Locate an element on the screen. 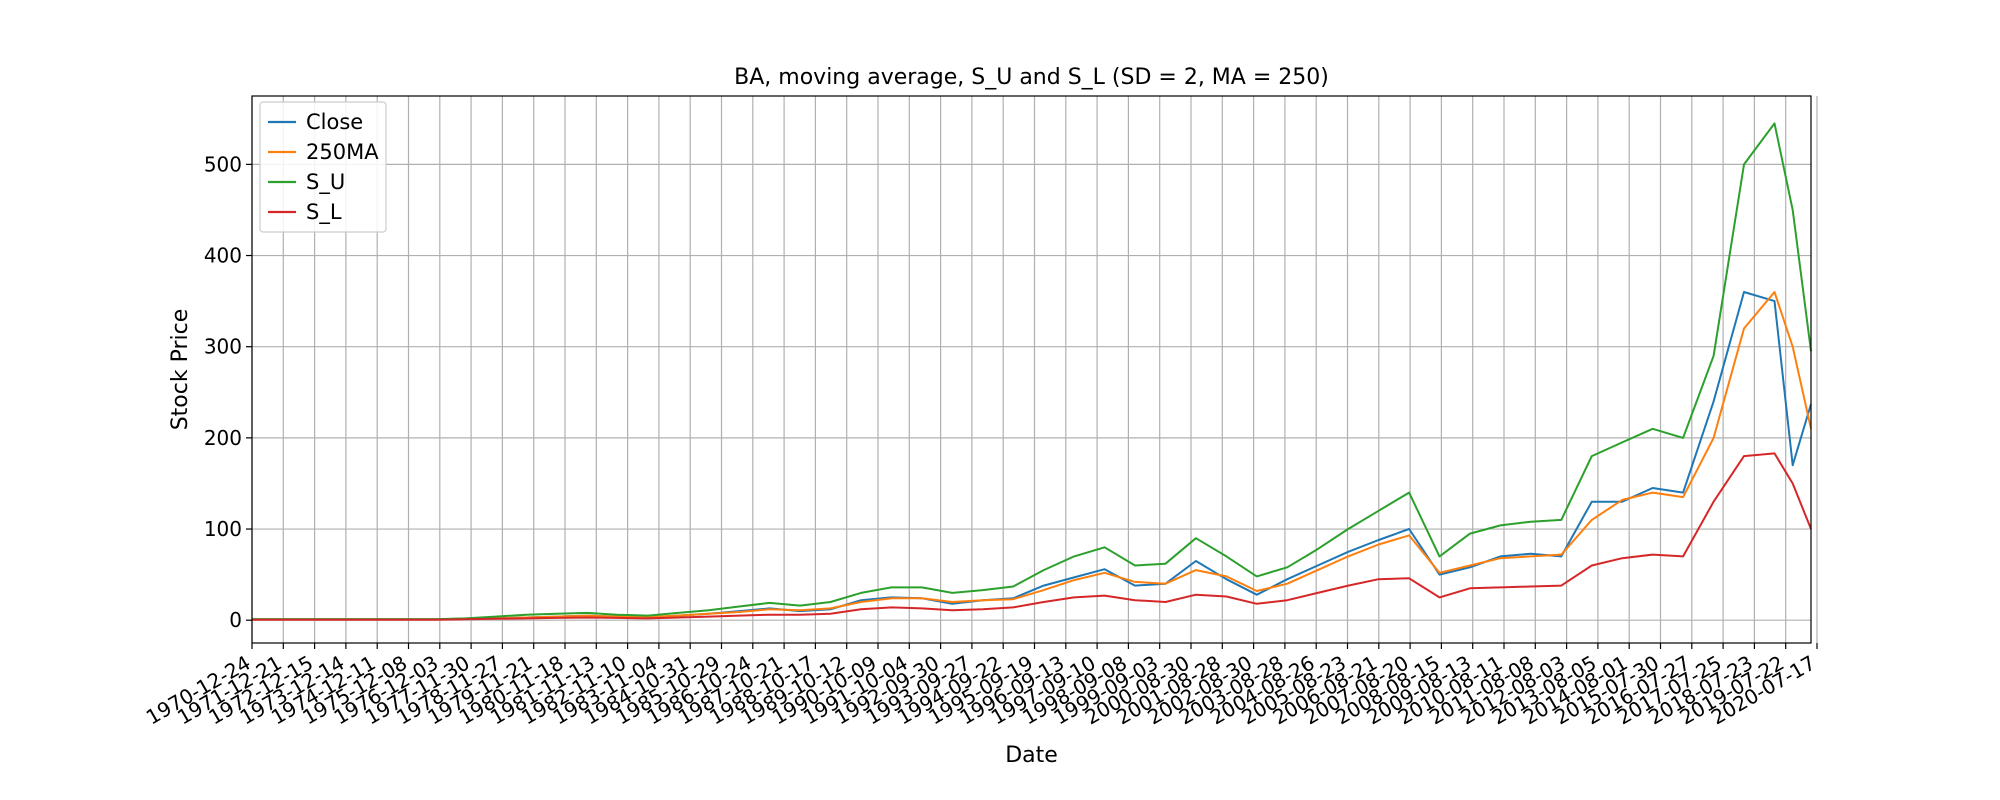 The image size is (2000, 800). y-tick-label: 200 is located at coordinates (223, 438).